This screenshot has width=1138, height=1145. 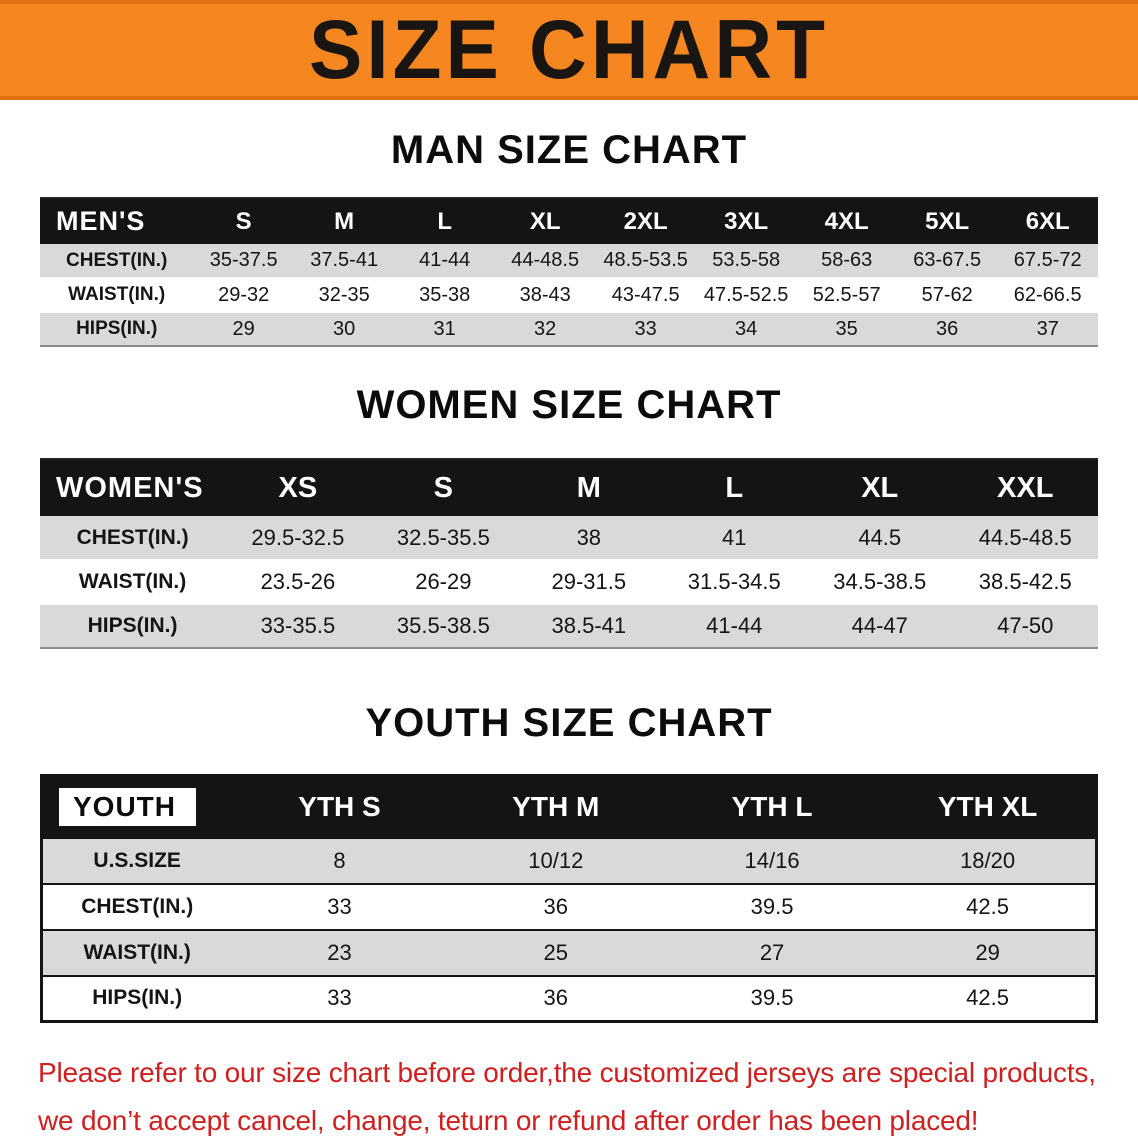 What do you see at coordinates (545, 260) in the screenshot?
I see `size-value-cell: 44-48.5` at bounding box center [545, 260].